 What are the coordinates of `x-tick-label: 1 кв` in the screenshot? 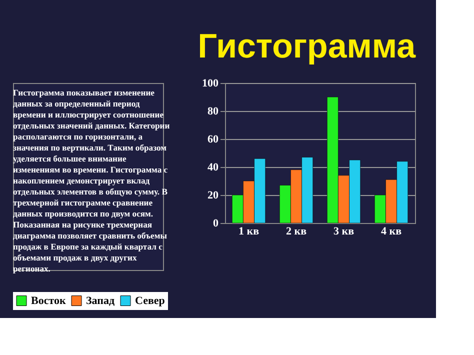 It's located at (249, 232).